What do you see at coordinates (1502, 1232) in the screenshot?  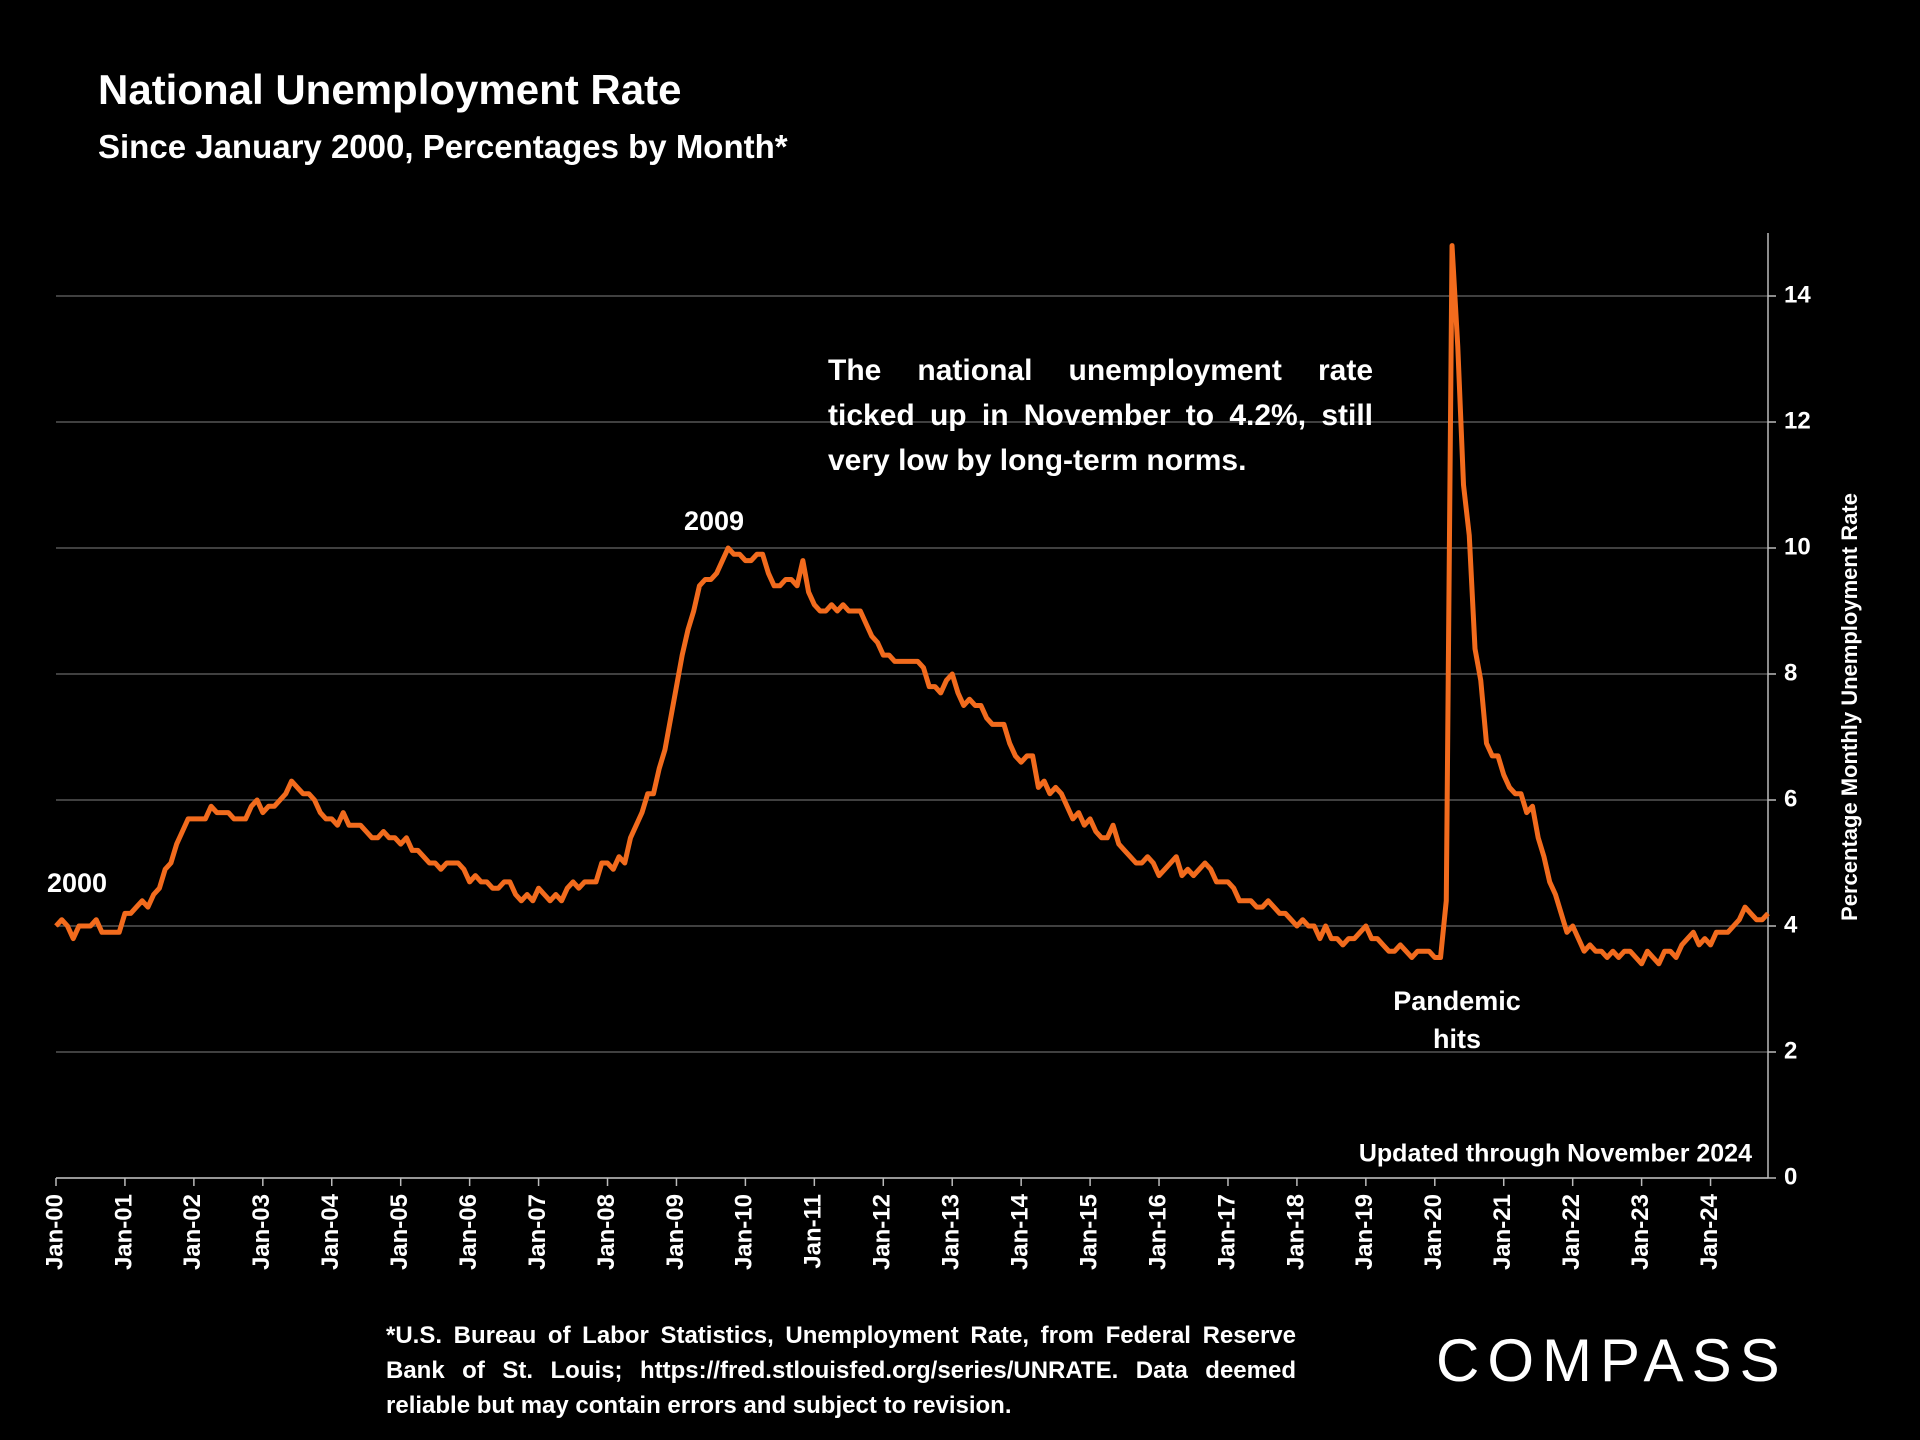 I see `x-tick-label: Jan-21` at bounding box center [1502, 1232].